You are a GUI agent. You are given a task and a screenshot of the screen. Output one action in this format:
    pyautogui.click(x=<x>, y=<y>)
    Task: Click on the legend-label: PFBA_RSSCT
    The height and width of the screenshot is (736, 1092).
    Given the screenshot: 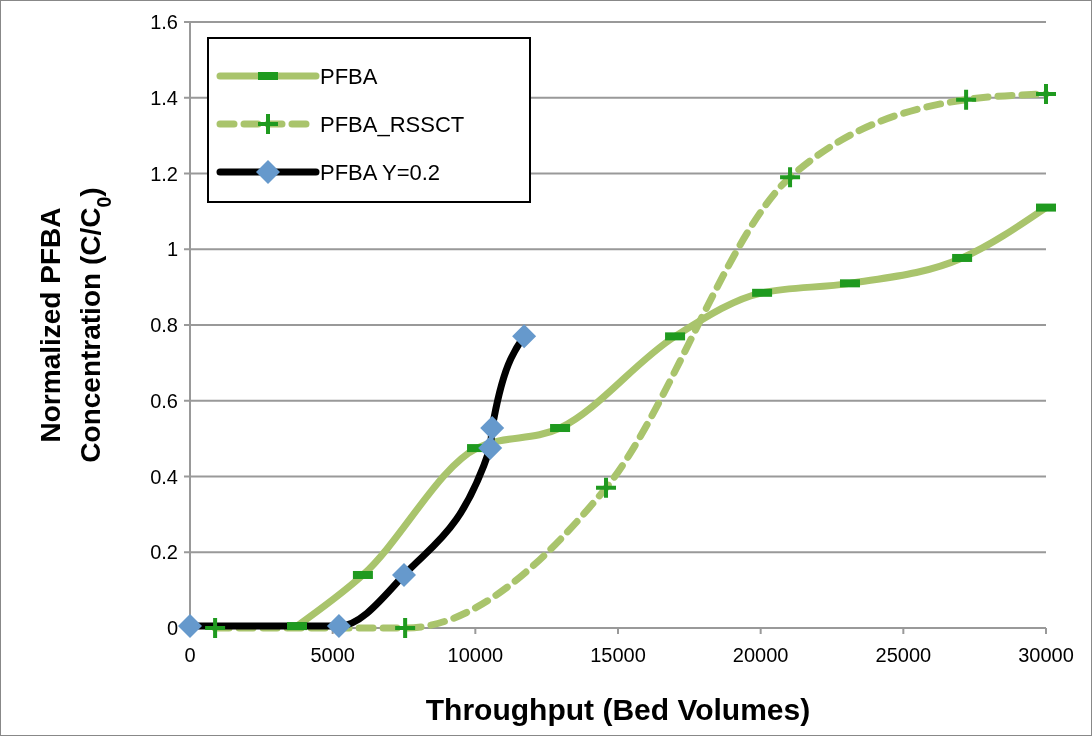 What is the action you would take?
    pyautogui.click(x=392, y=124)
    